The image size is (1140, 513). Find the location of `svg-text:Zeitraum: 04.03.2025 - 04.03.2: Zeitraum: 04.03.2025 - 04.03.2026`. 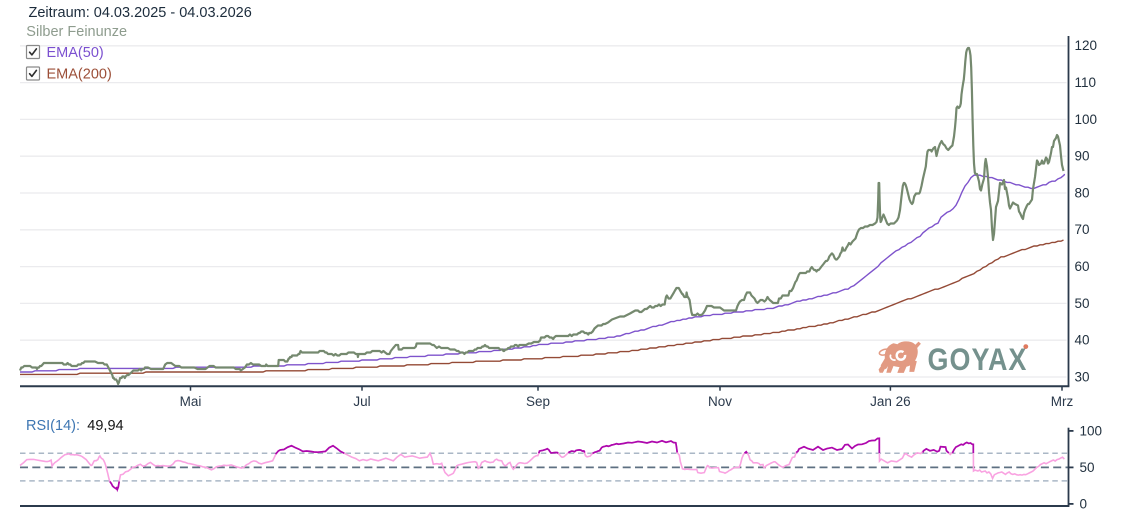

svg-text:Zeitraum: 04.03.2025 - 04.03.2: Zeitraum: 04.03.2025 - 04.03.2026 is located at coordinates (140, 13).